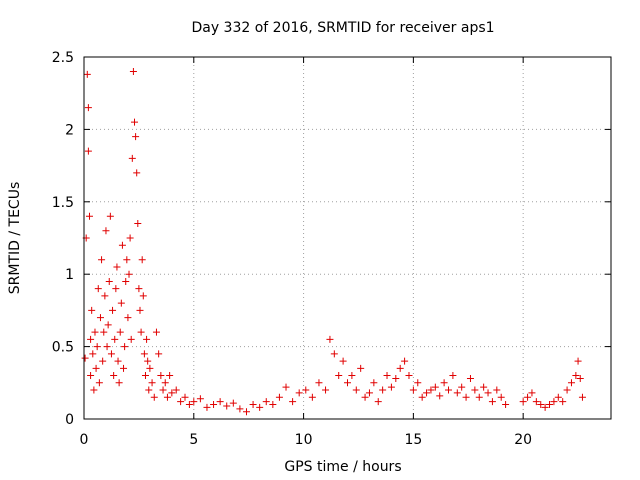 The image size is (640, 480). What do you see at coordinates (69, 130) in the screenshot?
I see `y-tick-label: 2` at bounding box center [69, 130].